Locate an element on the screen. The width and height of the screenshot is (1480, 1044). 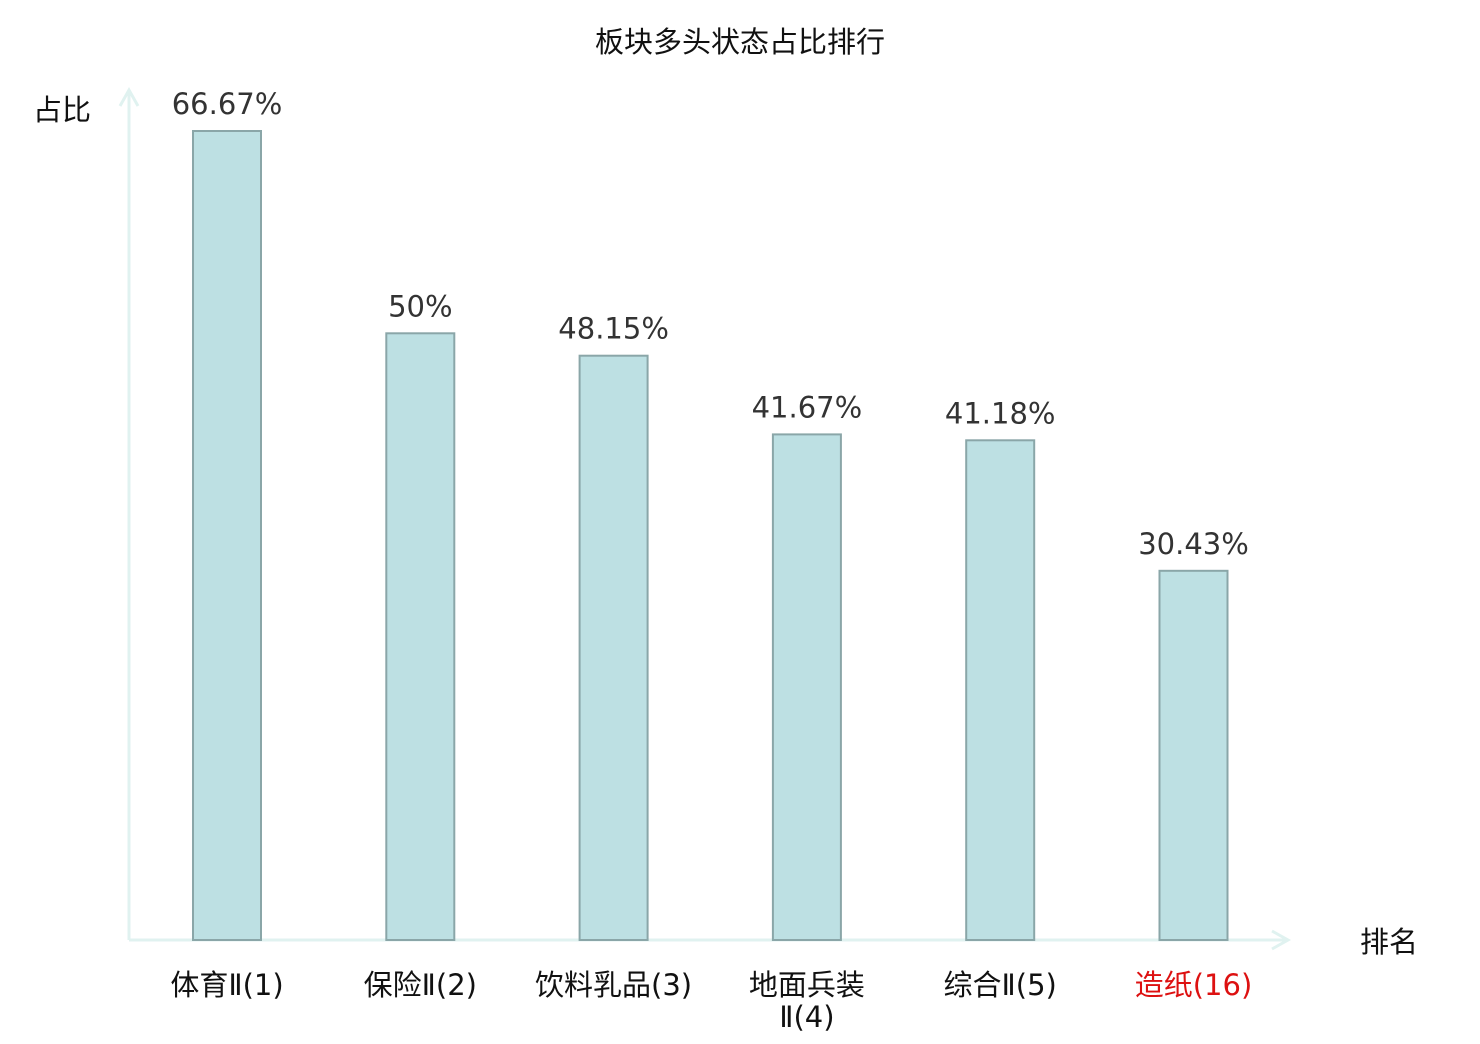
category-label: 地面兵装 is located at coordinates (807, 985).